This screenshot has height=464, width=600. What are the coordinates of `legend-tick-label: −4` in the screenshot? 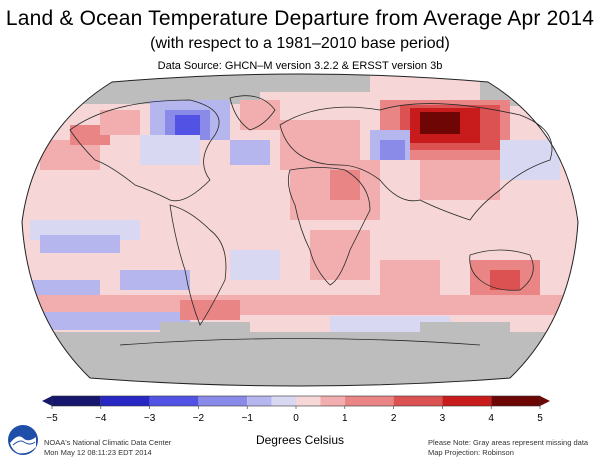 It's located at (101, 418).